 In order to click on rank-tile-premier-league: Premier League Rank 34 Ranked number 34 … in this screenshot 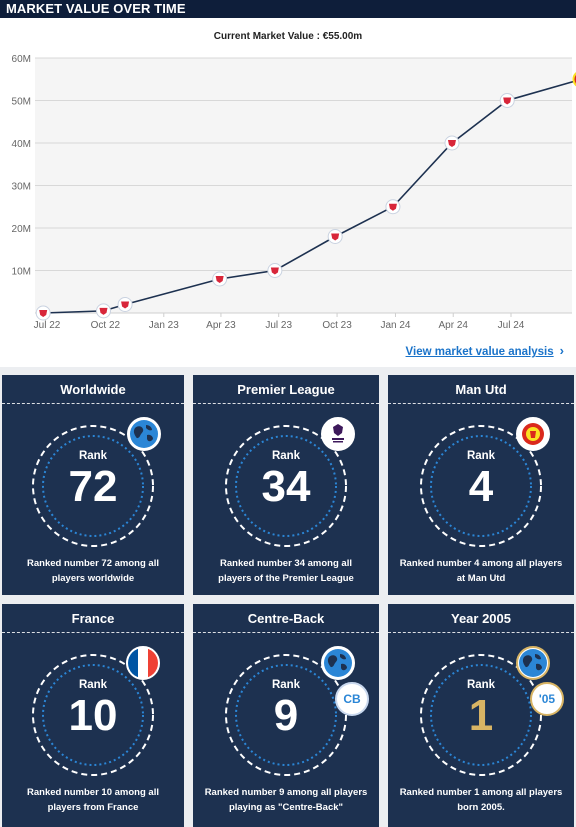, I will do `click(286, 485)`.